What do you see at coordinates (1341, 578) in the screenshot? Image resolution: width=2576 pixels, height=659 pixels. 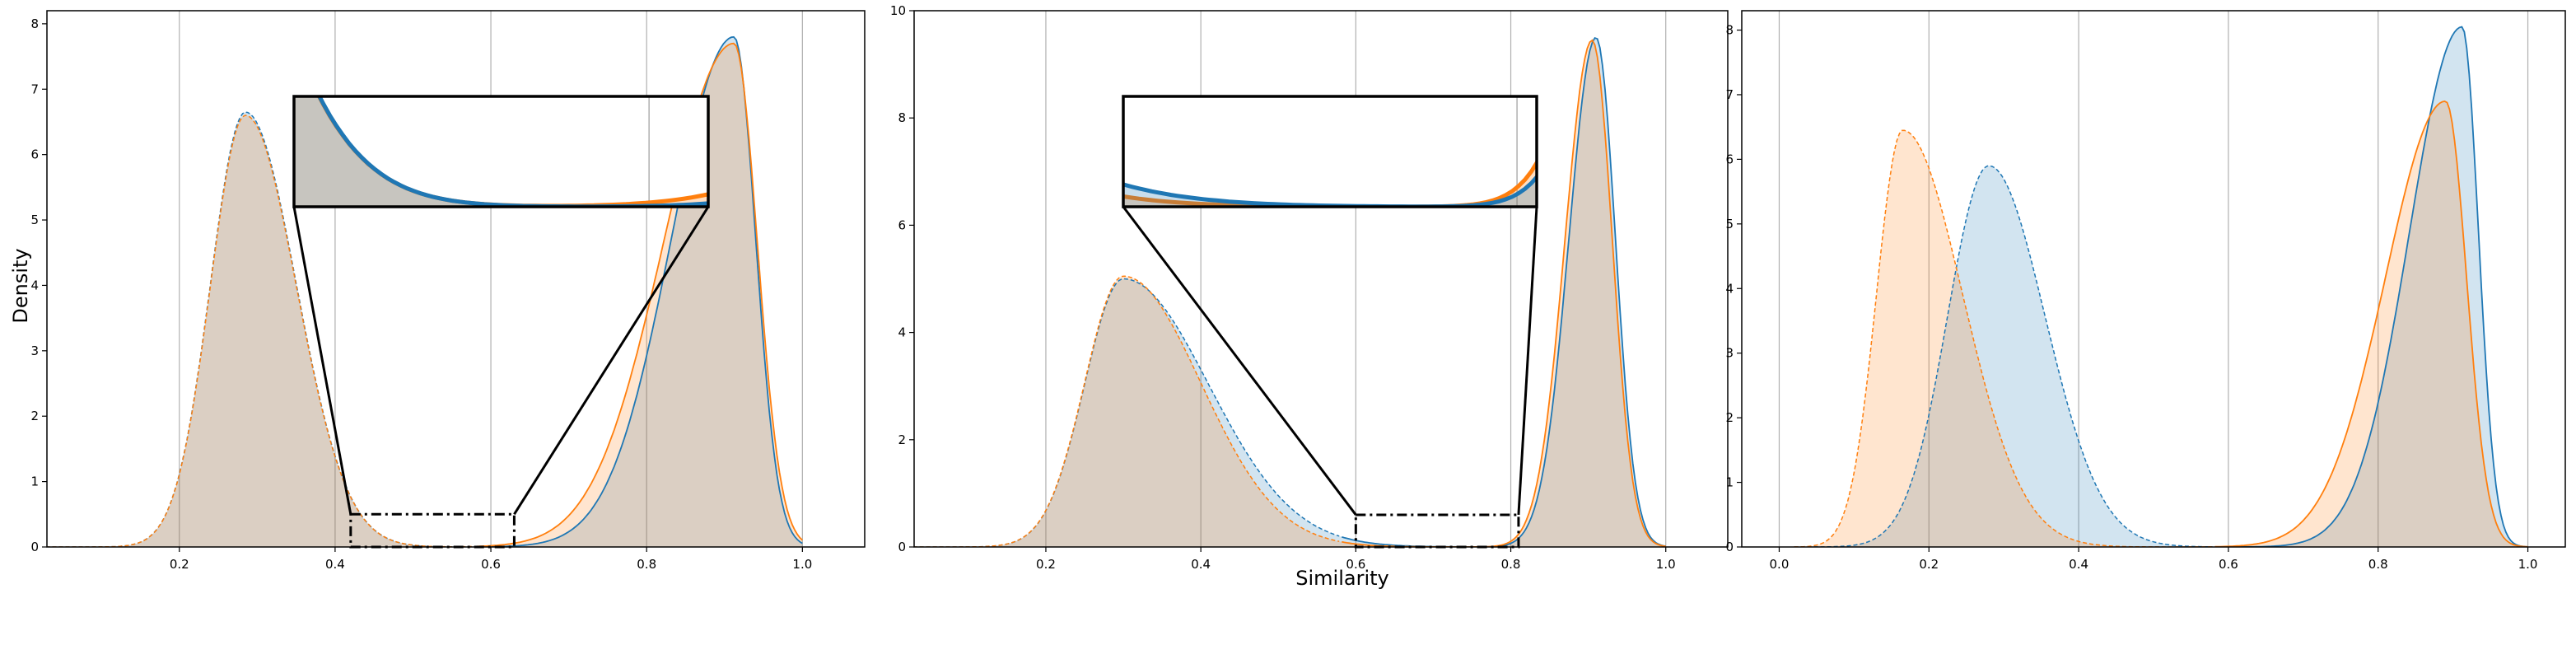 I see `x-axis-label: Similarity` at bounding box center [1341, 578].